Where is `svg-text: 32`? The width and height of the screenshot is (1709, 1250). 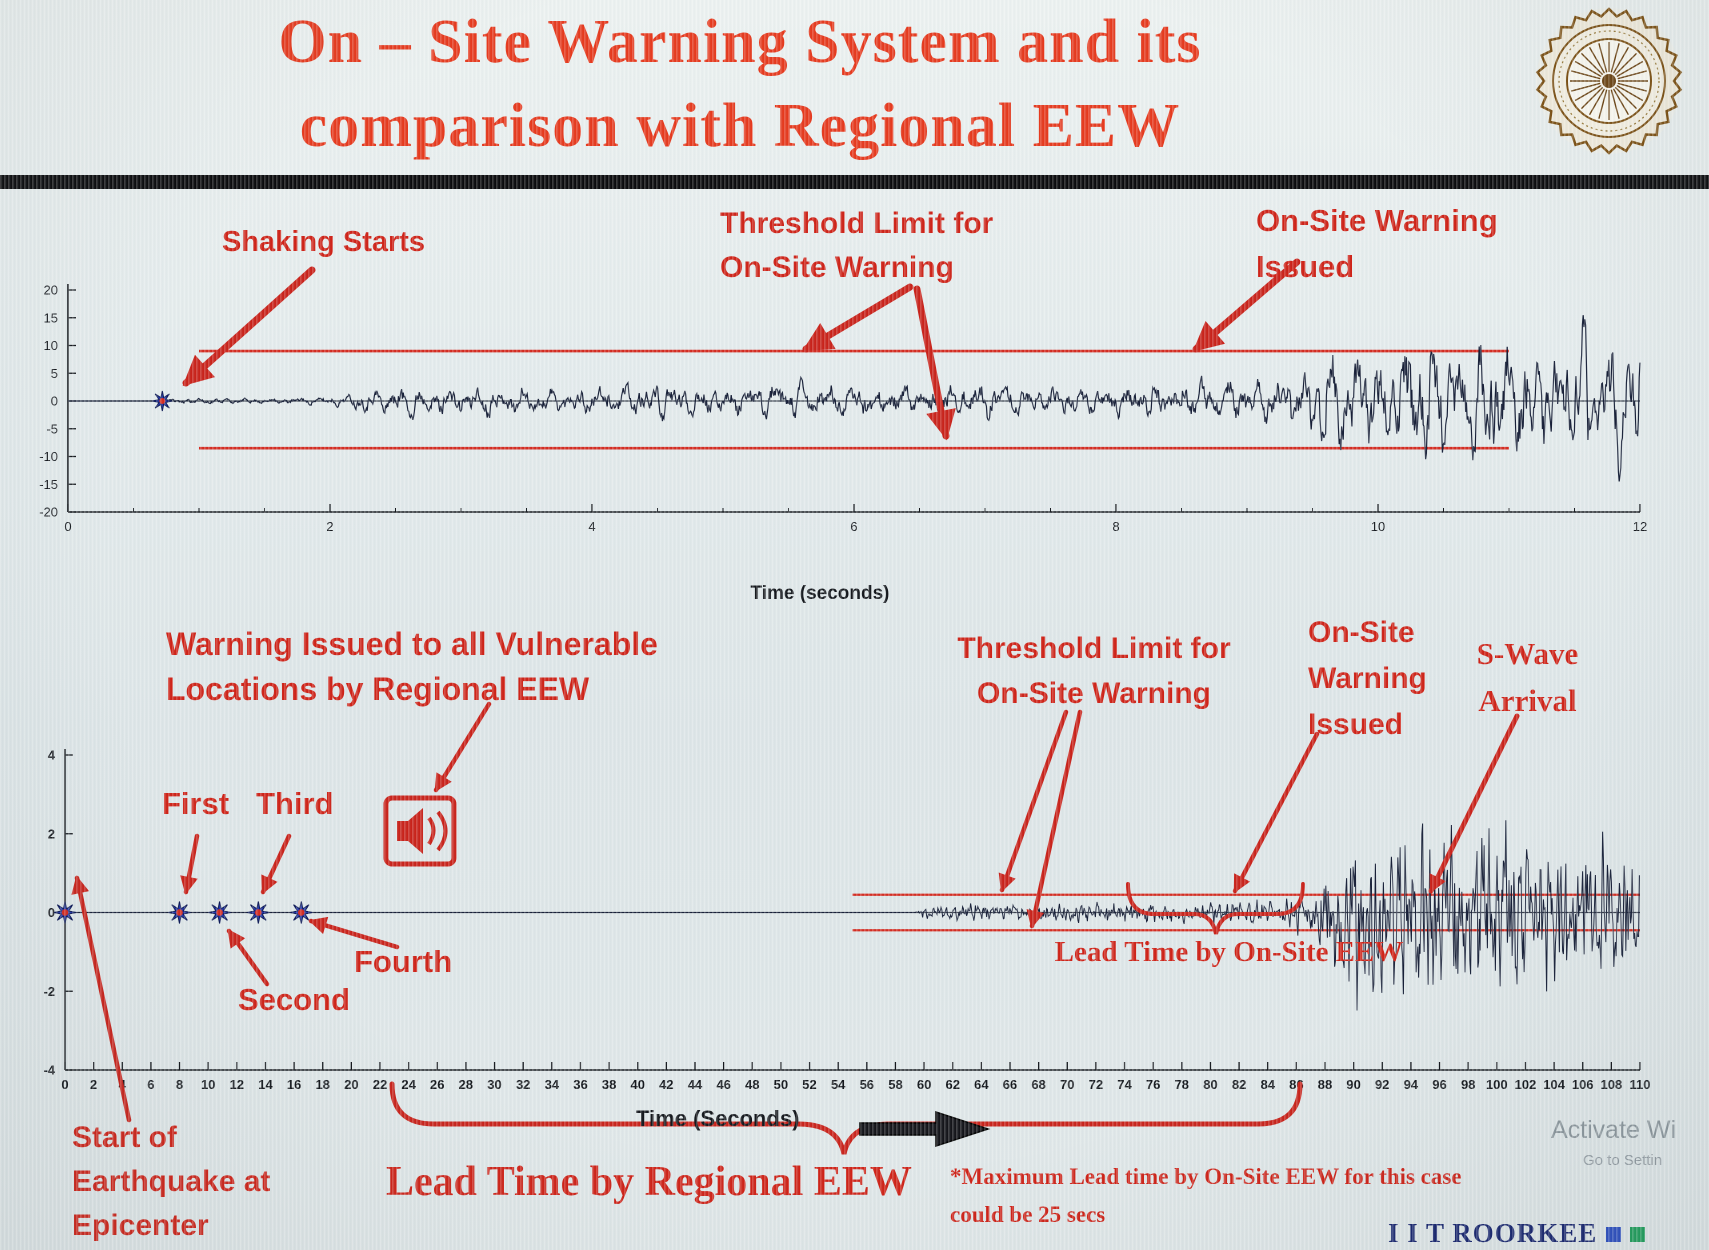 svg-text: 32 is located at coordinates (523, 1084).